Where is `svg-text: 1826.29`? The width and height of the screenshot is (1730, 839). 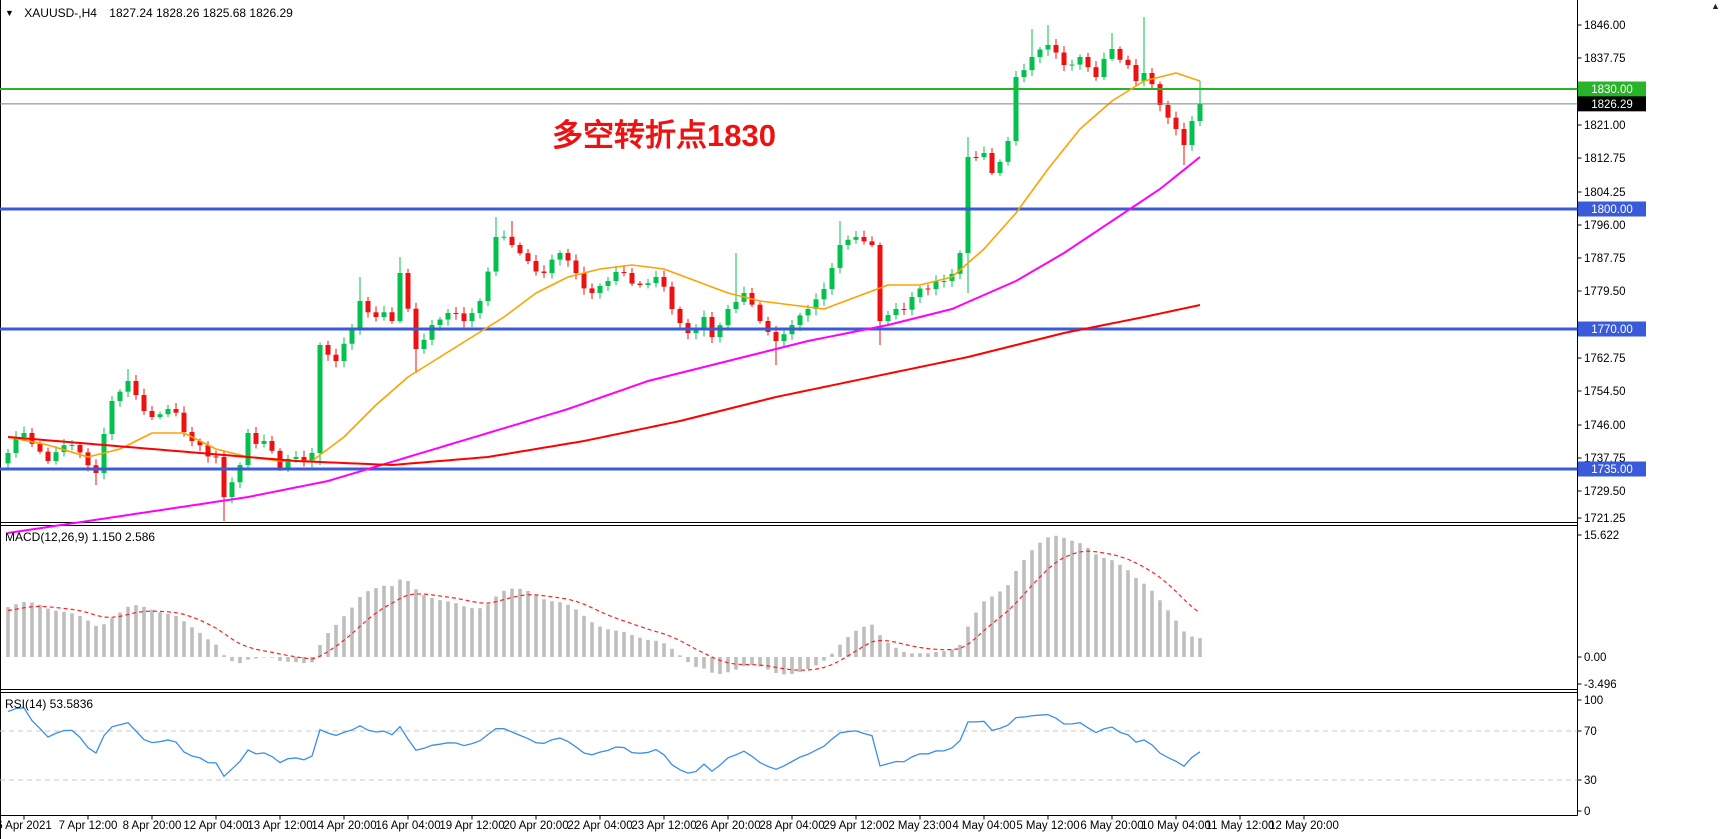
svg-text: 1826.29 is located at coordinates (1612, 105).